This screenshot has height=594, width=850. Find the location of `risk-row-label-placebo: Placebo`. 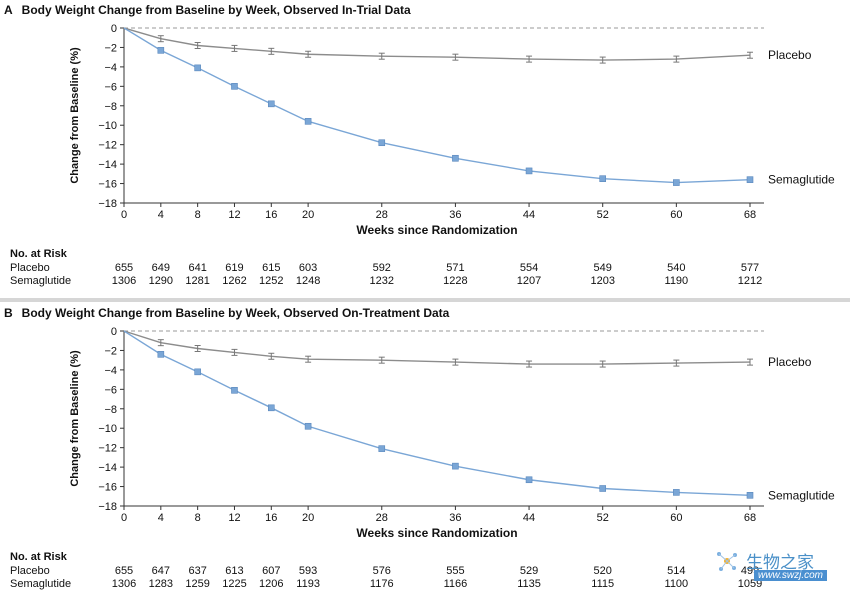

risk-row-label-placebo: Placebo is located at coordinates (30, 571).